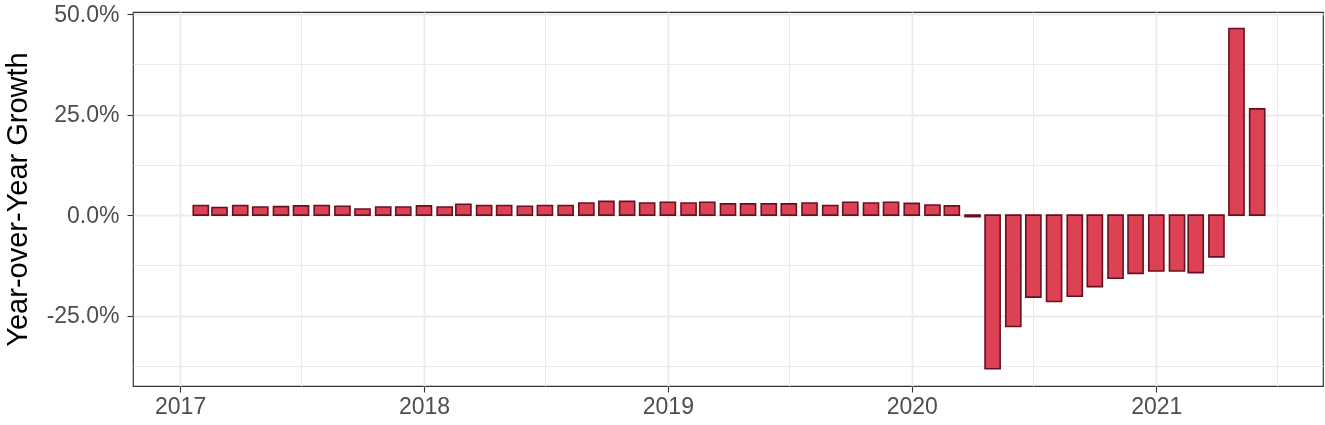 Image resolution: width=1325 pixels, height=425 pixels. What do you see at coordinates (87, 114) in the screenshot?
I see `y-tick-label: 25.0%` at bounding box center [87, 114].